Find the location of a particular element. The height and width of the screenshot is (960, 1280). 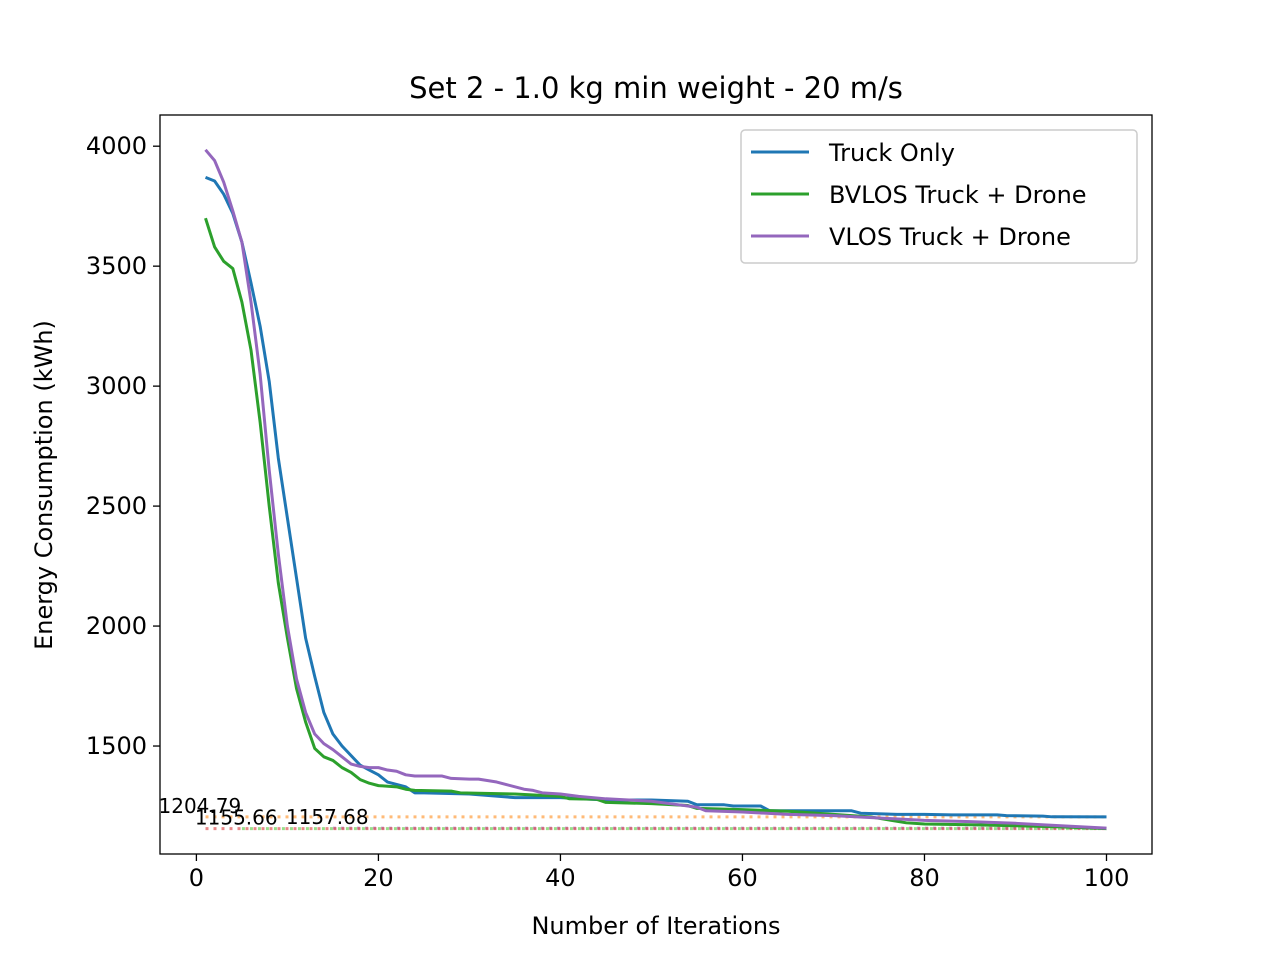

legend-label: VLOS Truck + Drone is located at coordinates (950, 237).